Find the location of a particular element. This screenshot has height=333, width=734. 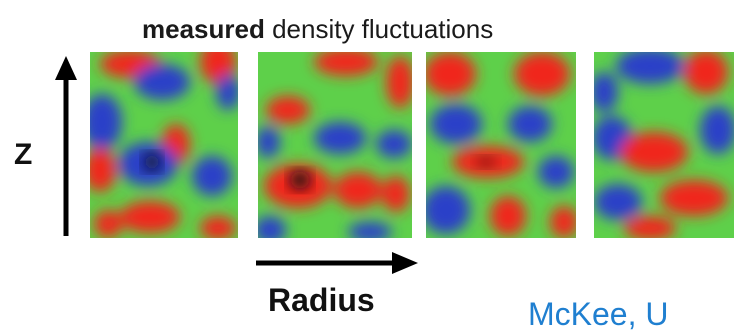

radius-axis-label: Radius is located at coordinates (321, 300).